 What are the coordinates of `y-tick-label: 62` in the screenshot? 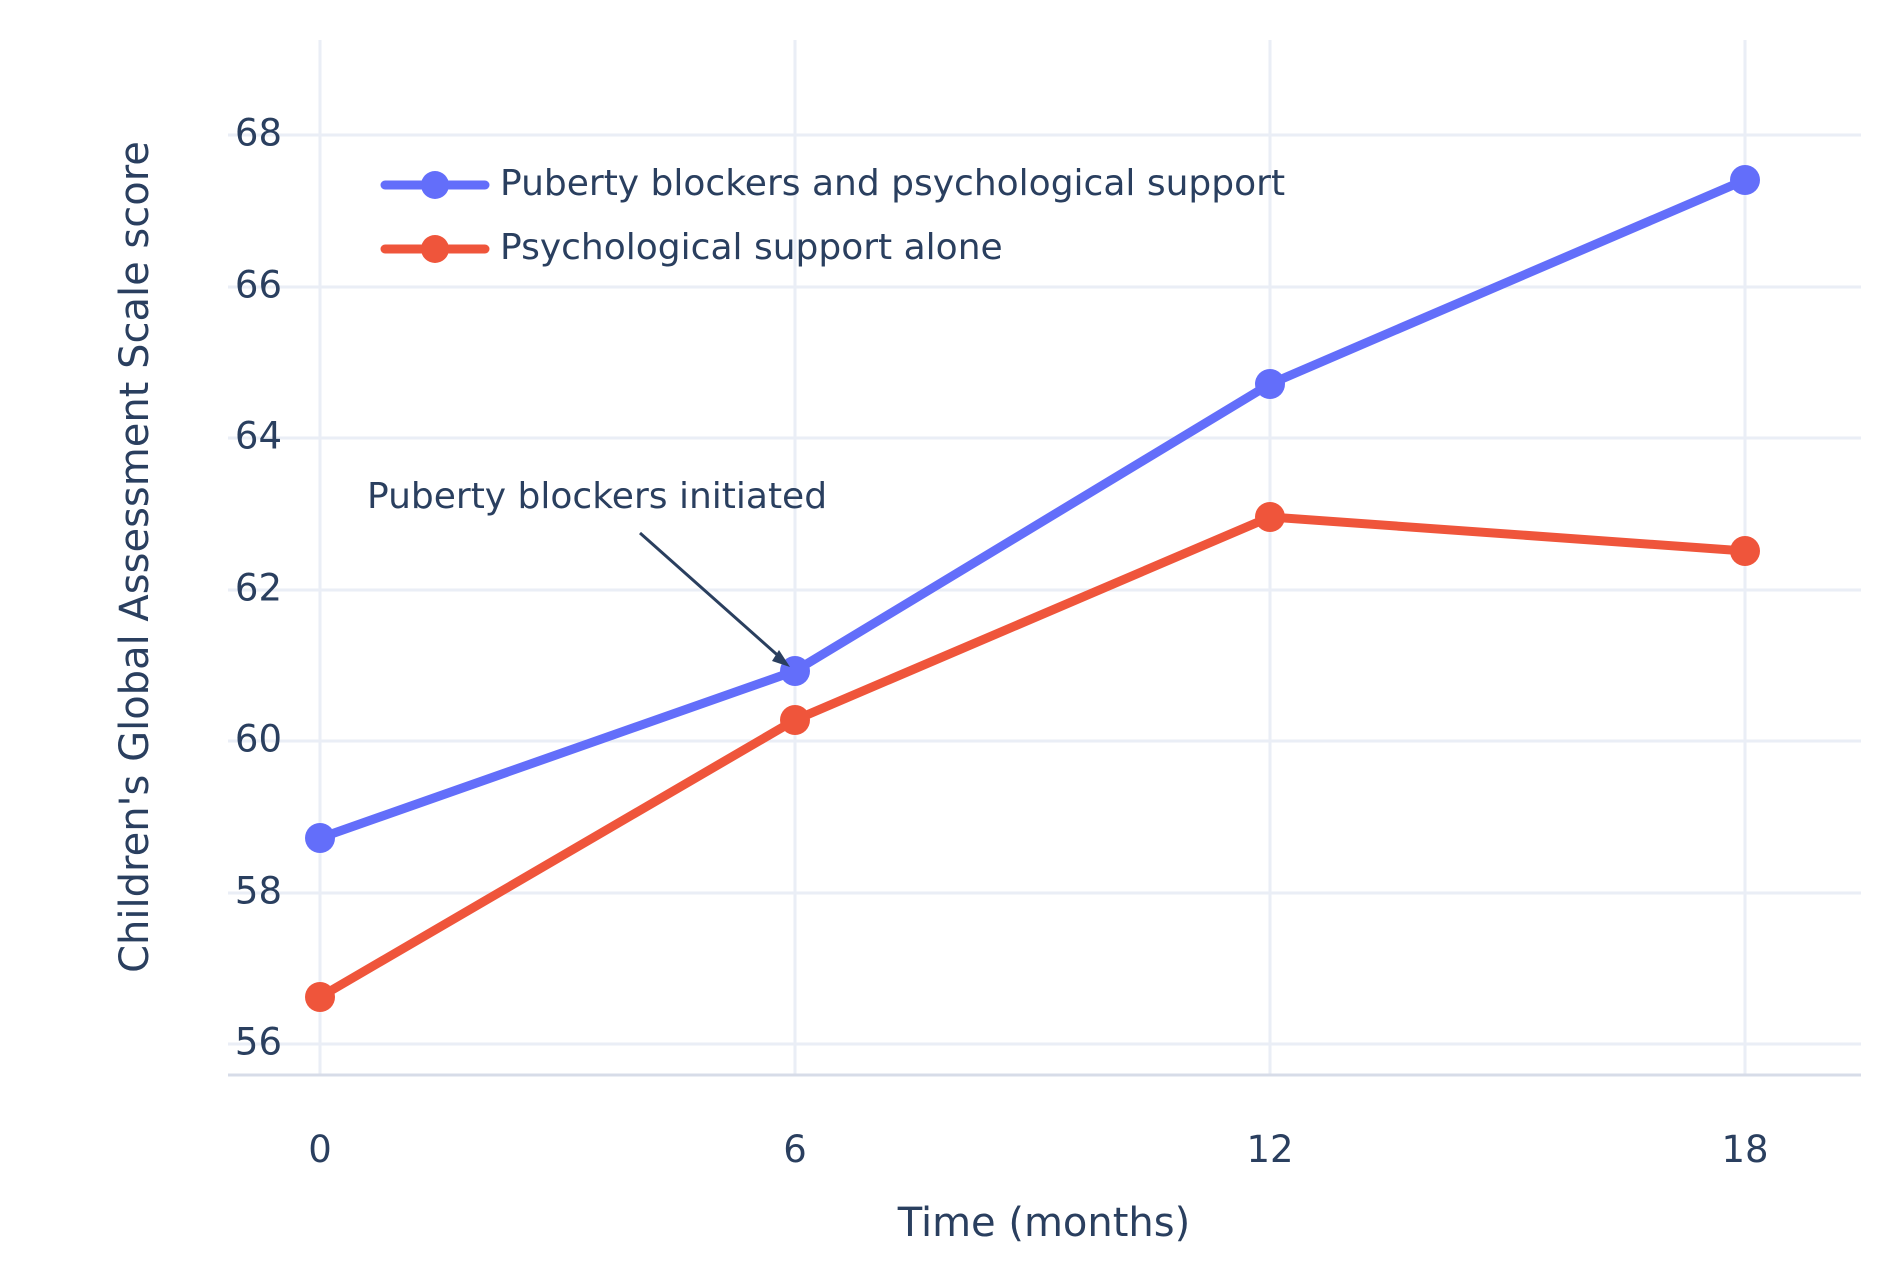 It's located at (258, 588).